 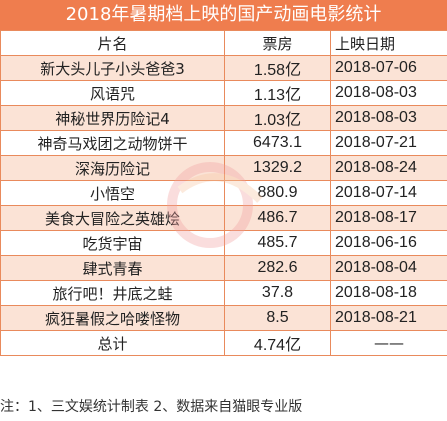 I want to click on box-office-cell: 486.7, so click(x=277, y=218).